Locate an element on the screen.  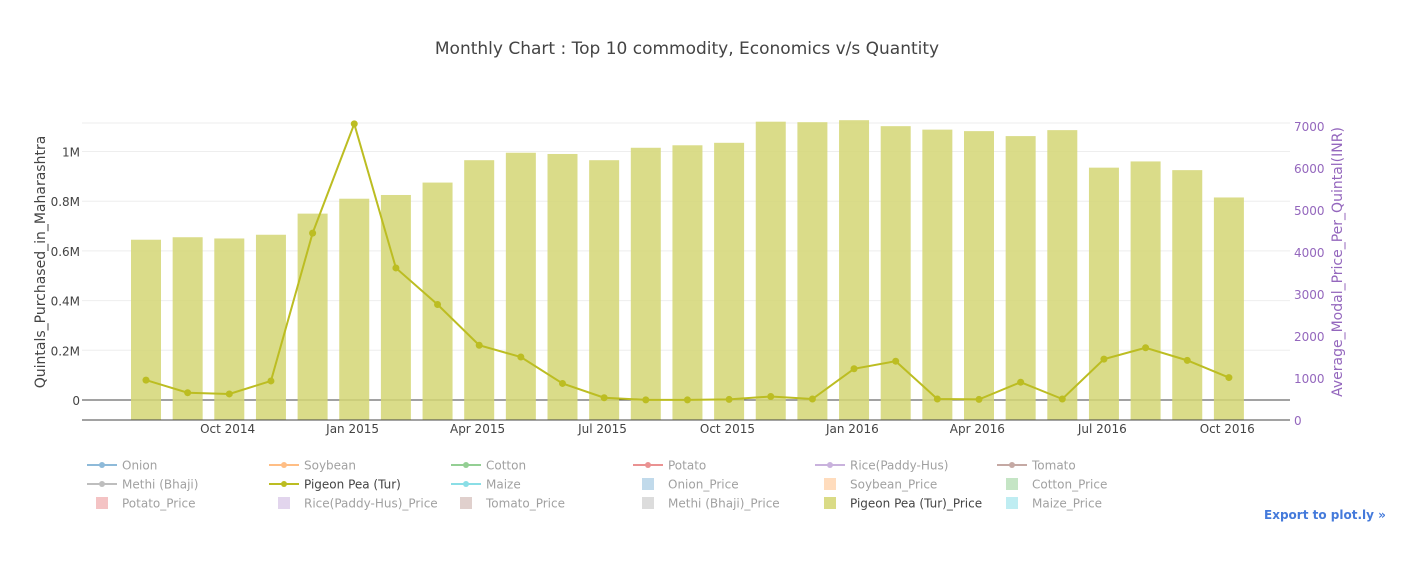
legend-label: Maize is located at coordinates (503, 485).